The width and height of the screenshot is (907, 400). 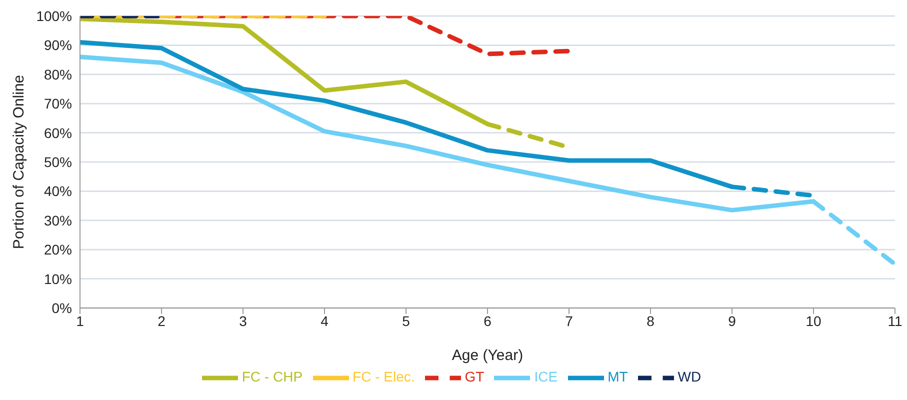 What do you see at coordinates (54, 16) in the screenshot?
I see `y-tick-label: 100%` at bounding box center [54, 16].